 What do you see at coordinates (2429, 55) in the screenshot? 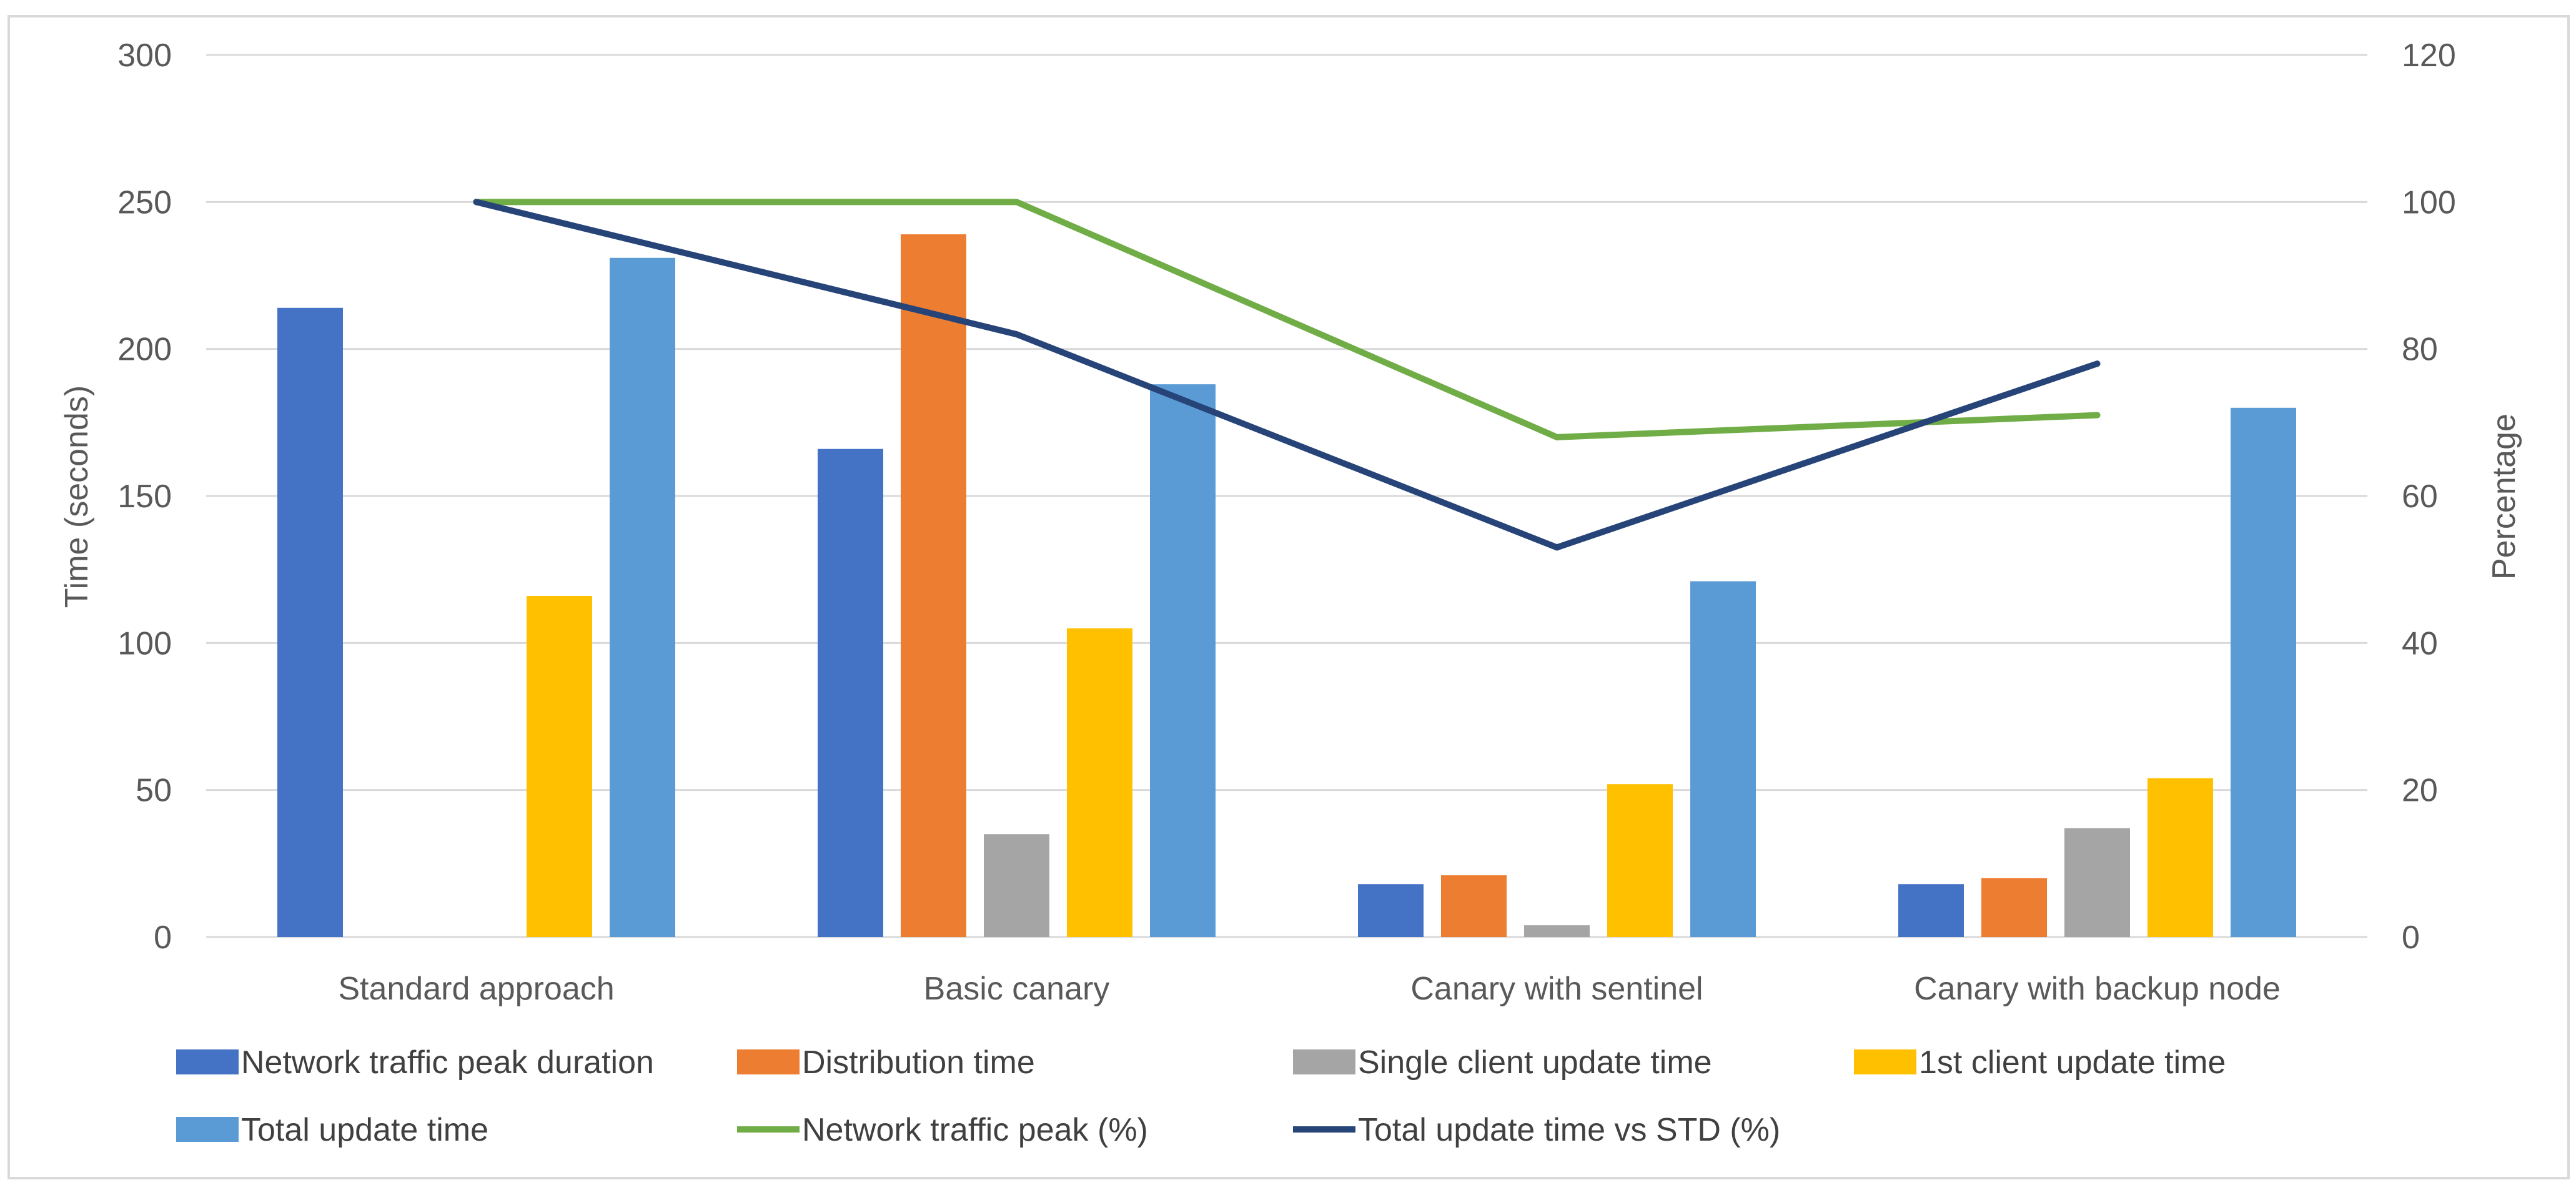
I see `right-axis-tick-label: 120` at bounding box center [2429, 55].